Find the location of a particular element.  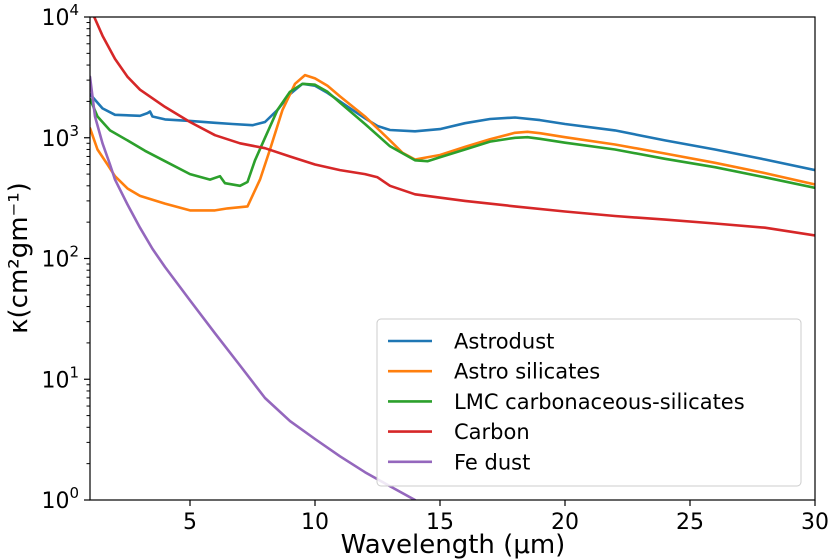

y-tick-label: 10² is located at coordinates (60, 258).